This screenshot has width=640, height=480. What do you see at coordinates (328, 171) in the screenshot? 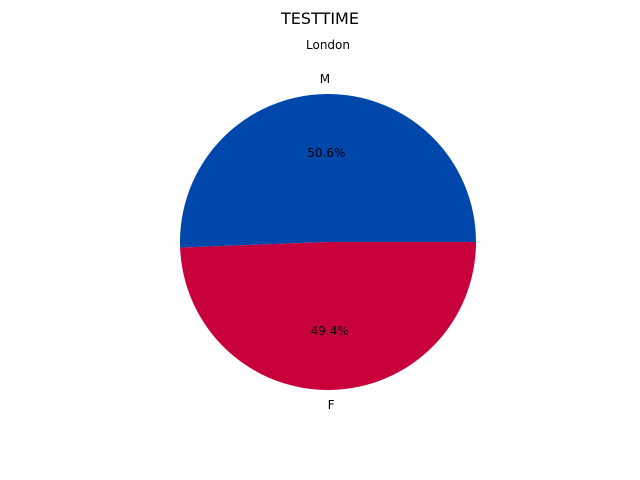
I see `pie-slice-m` at bounding box center [328, 171].